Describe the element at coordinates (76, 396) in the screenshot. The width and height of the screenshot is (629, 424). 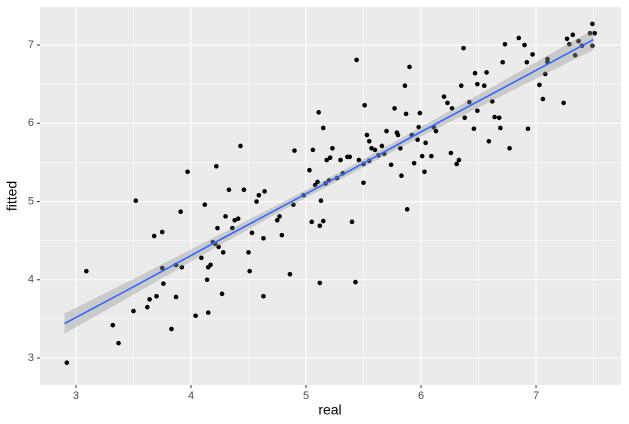
I see `x-tick-label: 3` at that location.